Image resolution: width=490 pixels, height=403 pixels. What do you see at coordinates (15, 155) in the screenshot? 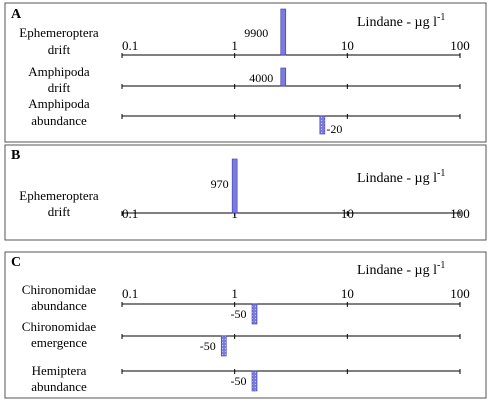
I see `panel-letter: B` at bounding box center [15, 155].